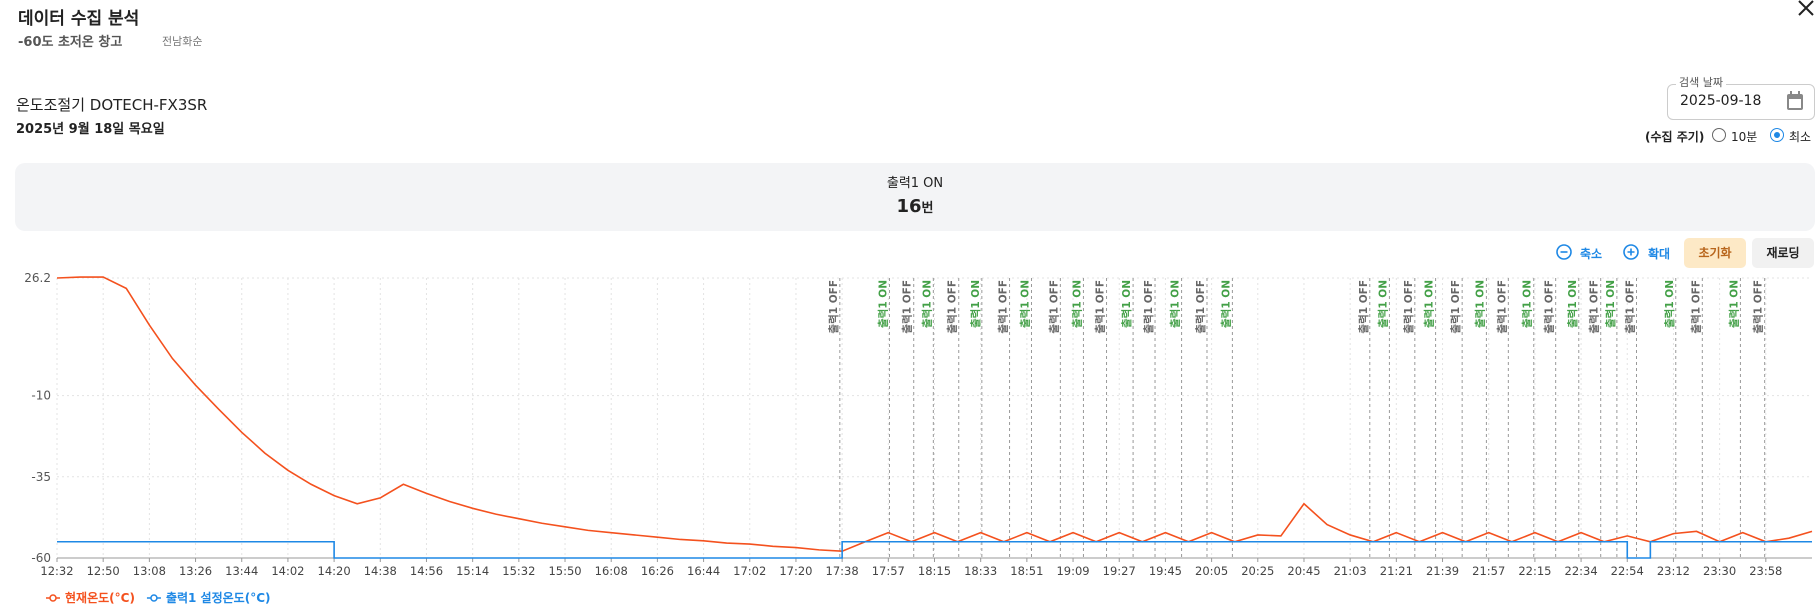 Image resolution: width=1819 pixels, height=609 pixels. I want to click on x-tick-label: 21:57, so click(1488, 571).